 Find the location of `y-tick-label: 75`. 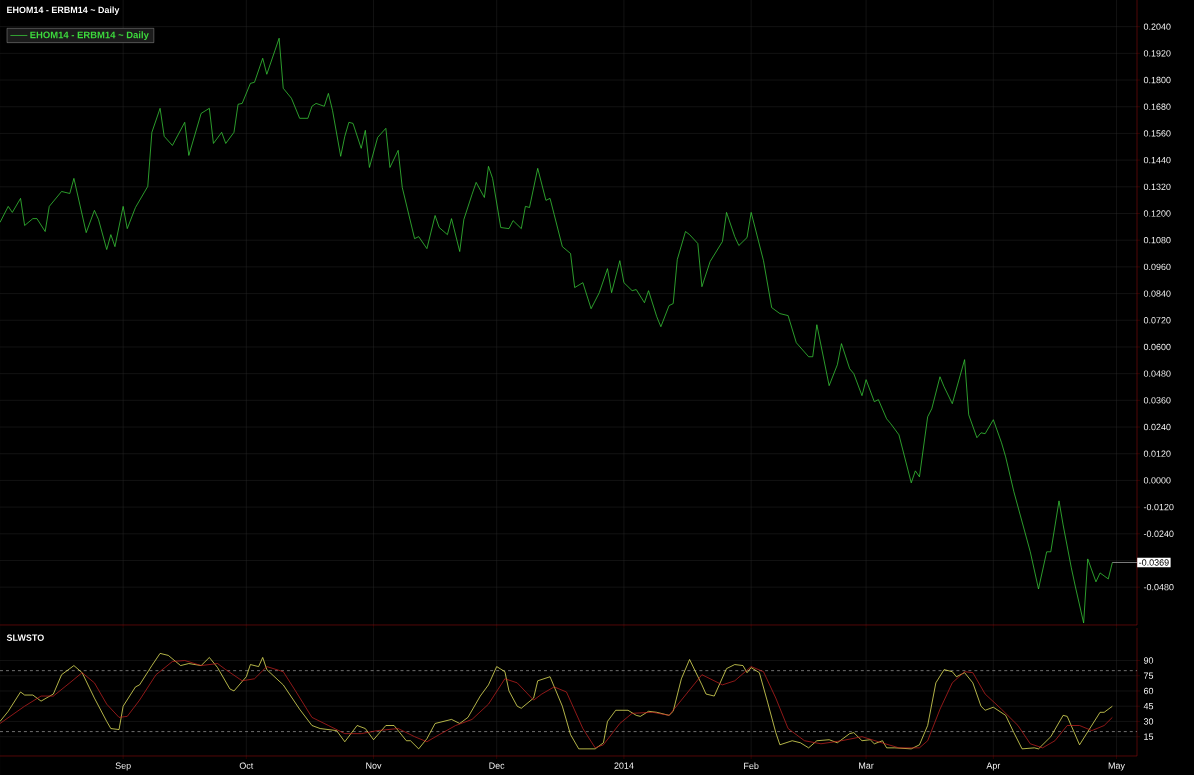

y-tick-label: 75 is located at coordinates (1148, 675).